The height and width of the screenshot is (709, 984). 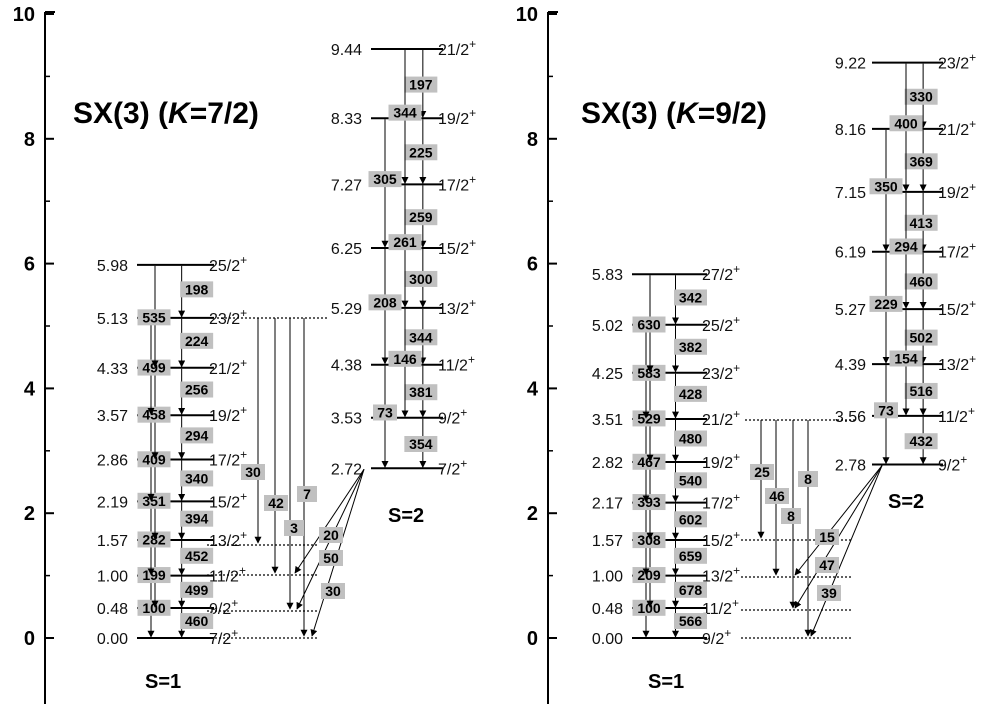 I want to click on panel-1-interband-energy: 20, so click(x=331, y=535).